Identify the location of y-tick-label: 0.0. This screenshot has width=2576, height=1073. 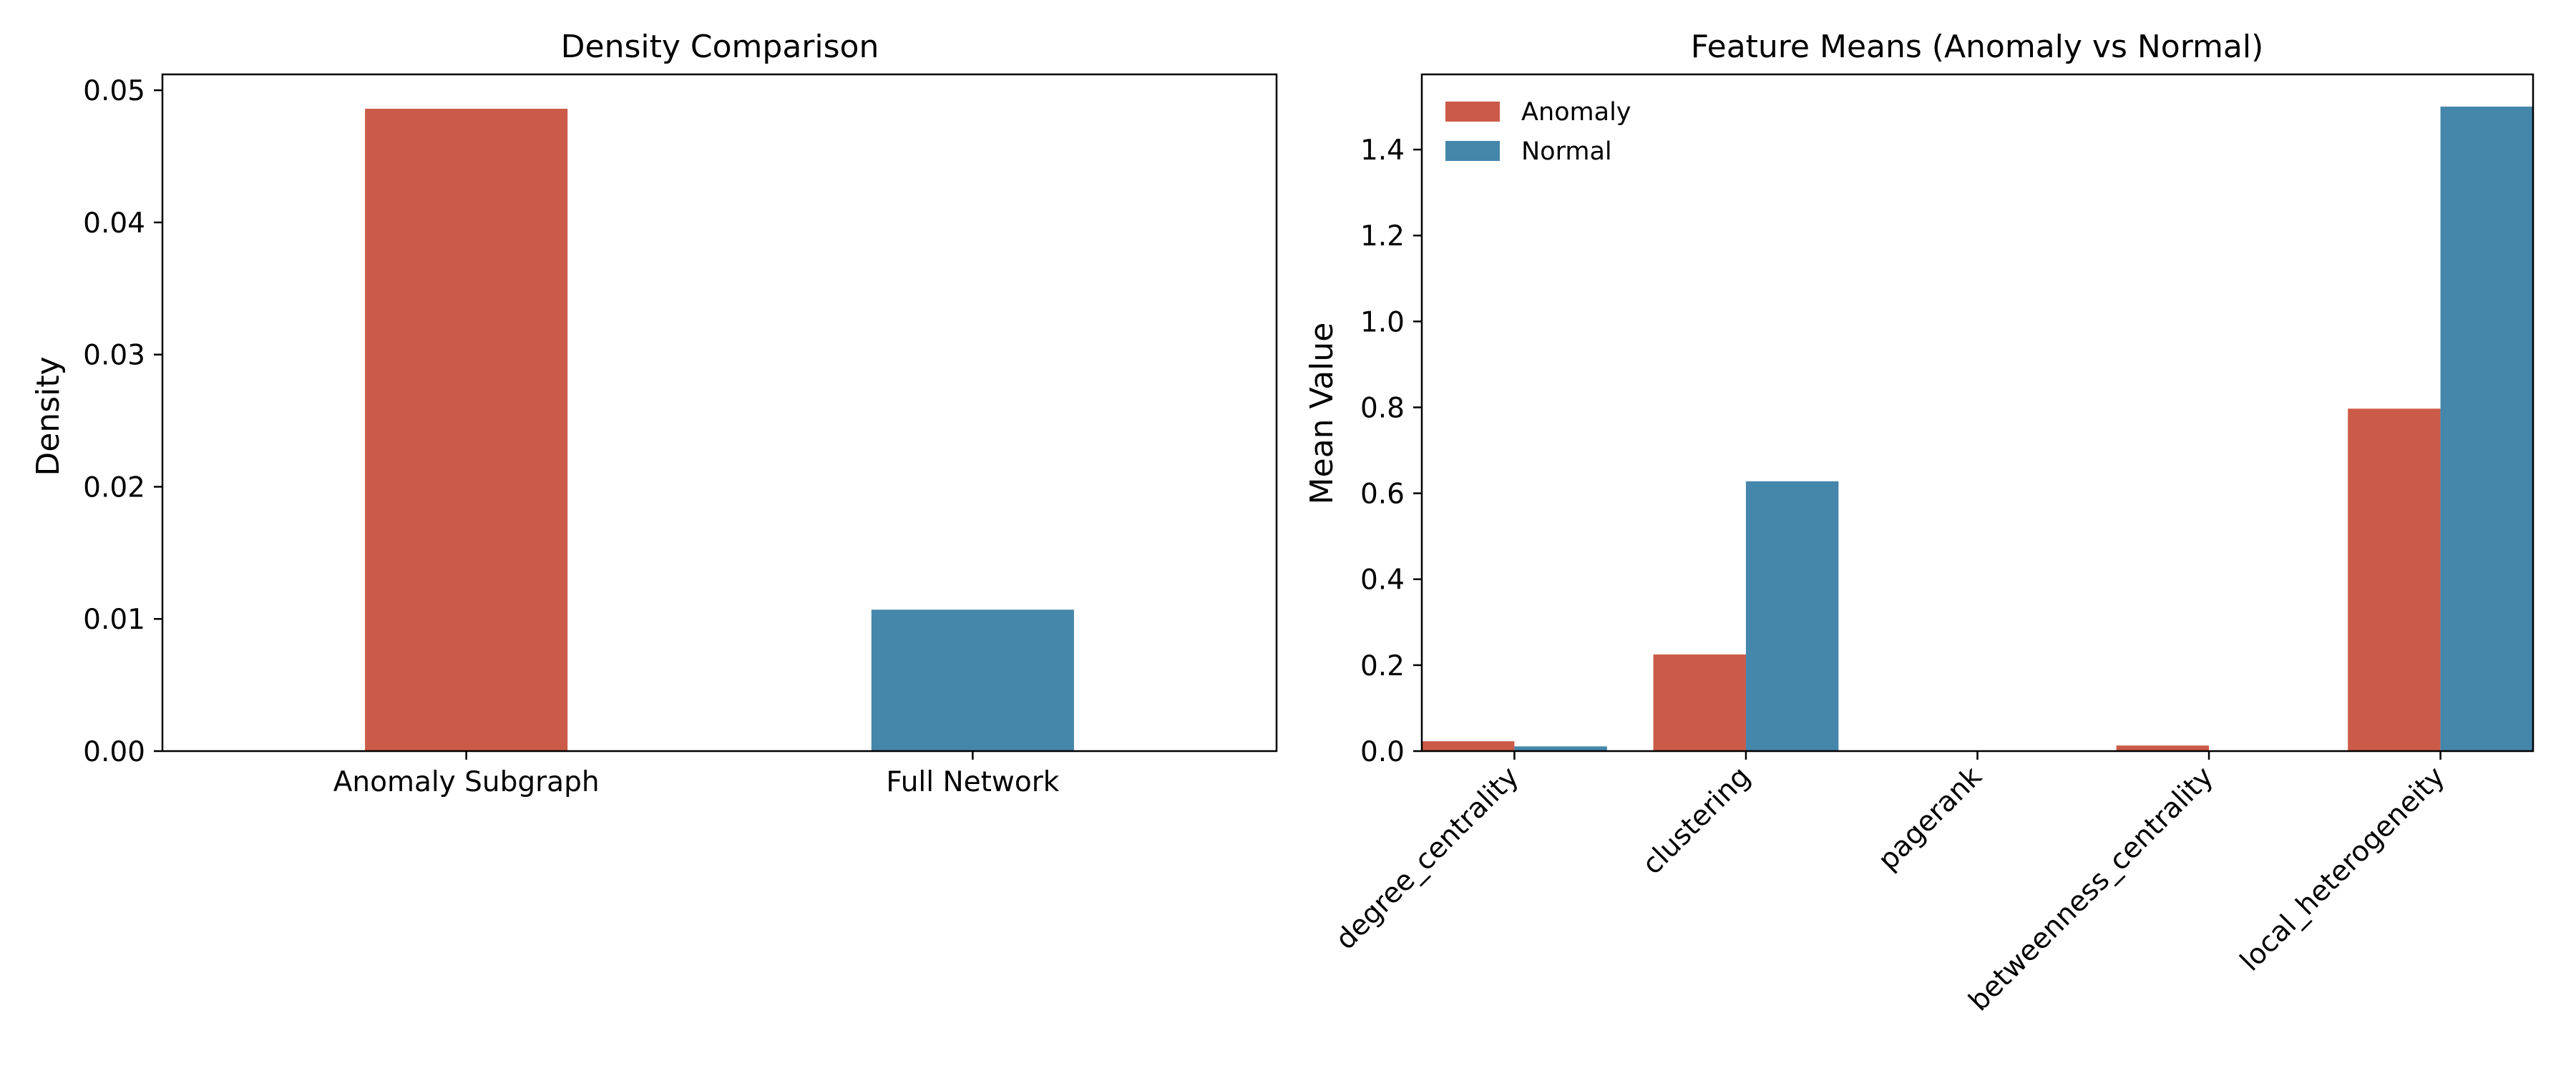
(1382, 752).